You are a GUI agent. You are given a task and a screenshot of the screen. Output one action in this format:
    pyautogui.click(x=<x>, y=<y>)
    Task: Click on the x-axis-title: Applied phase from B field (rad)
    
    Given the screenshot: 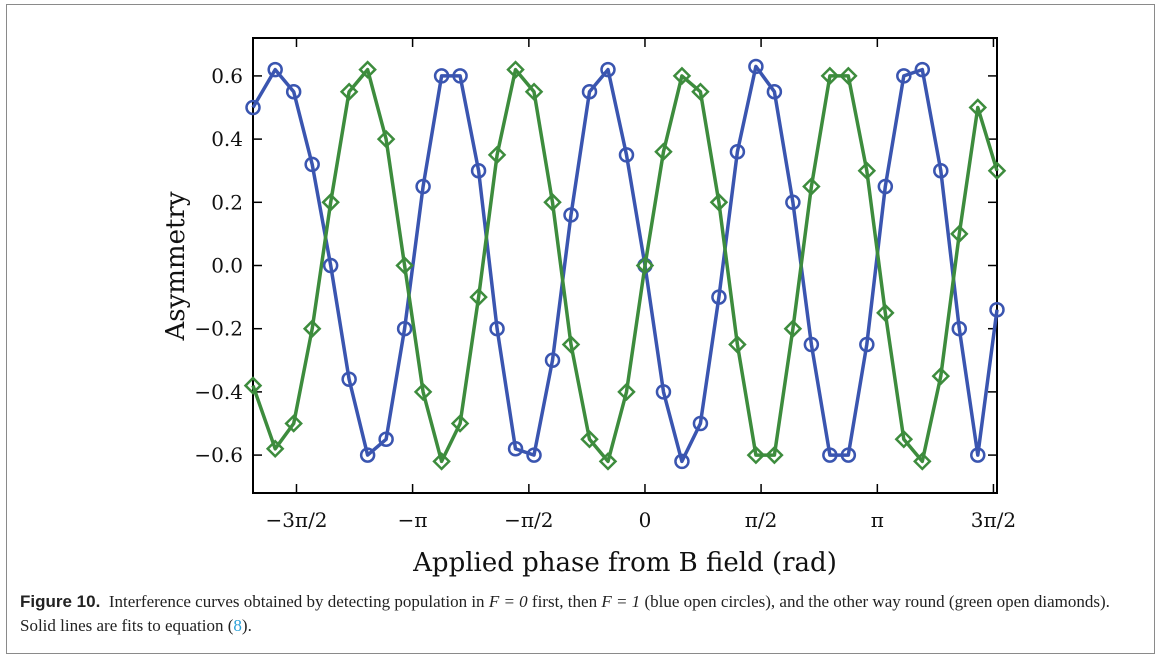 What is the action you would take?
    pyautogui.click(x=624, y=563)
    